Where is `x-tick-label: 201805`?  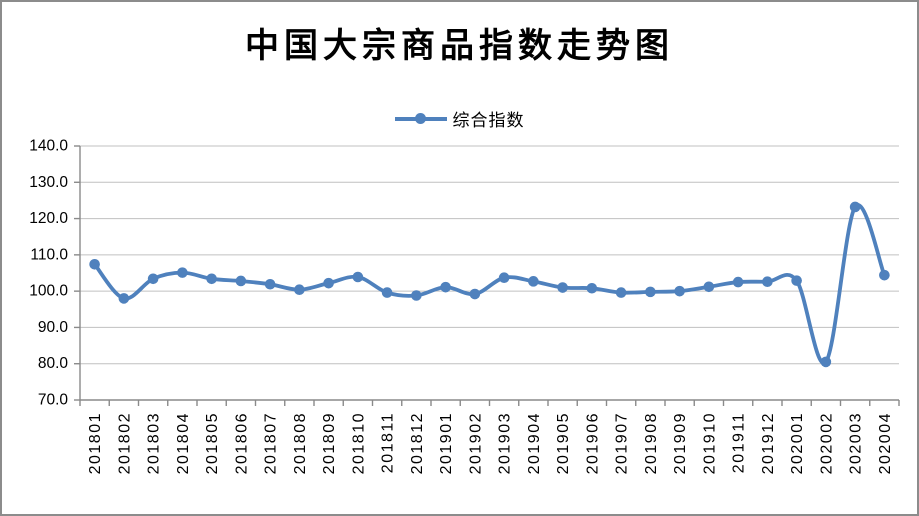 x-tick-label: 201805 is located at coordinates (212, 443).